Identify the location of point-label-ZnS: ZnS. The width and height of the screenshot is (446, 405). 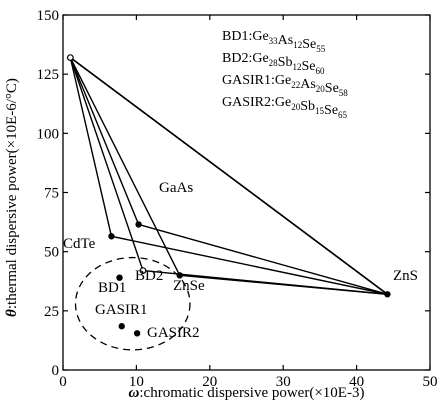
(405, 276).